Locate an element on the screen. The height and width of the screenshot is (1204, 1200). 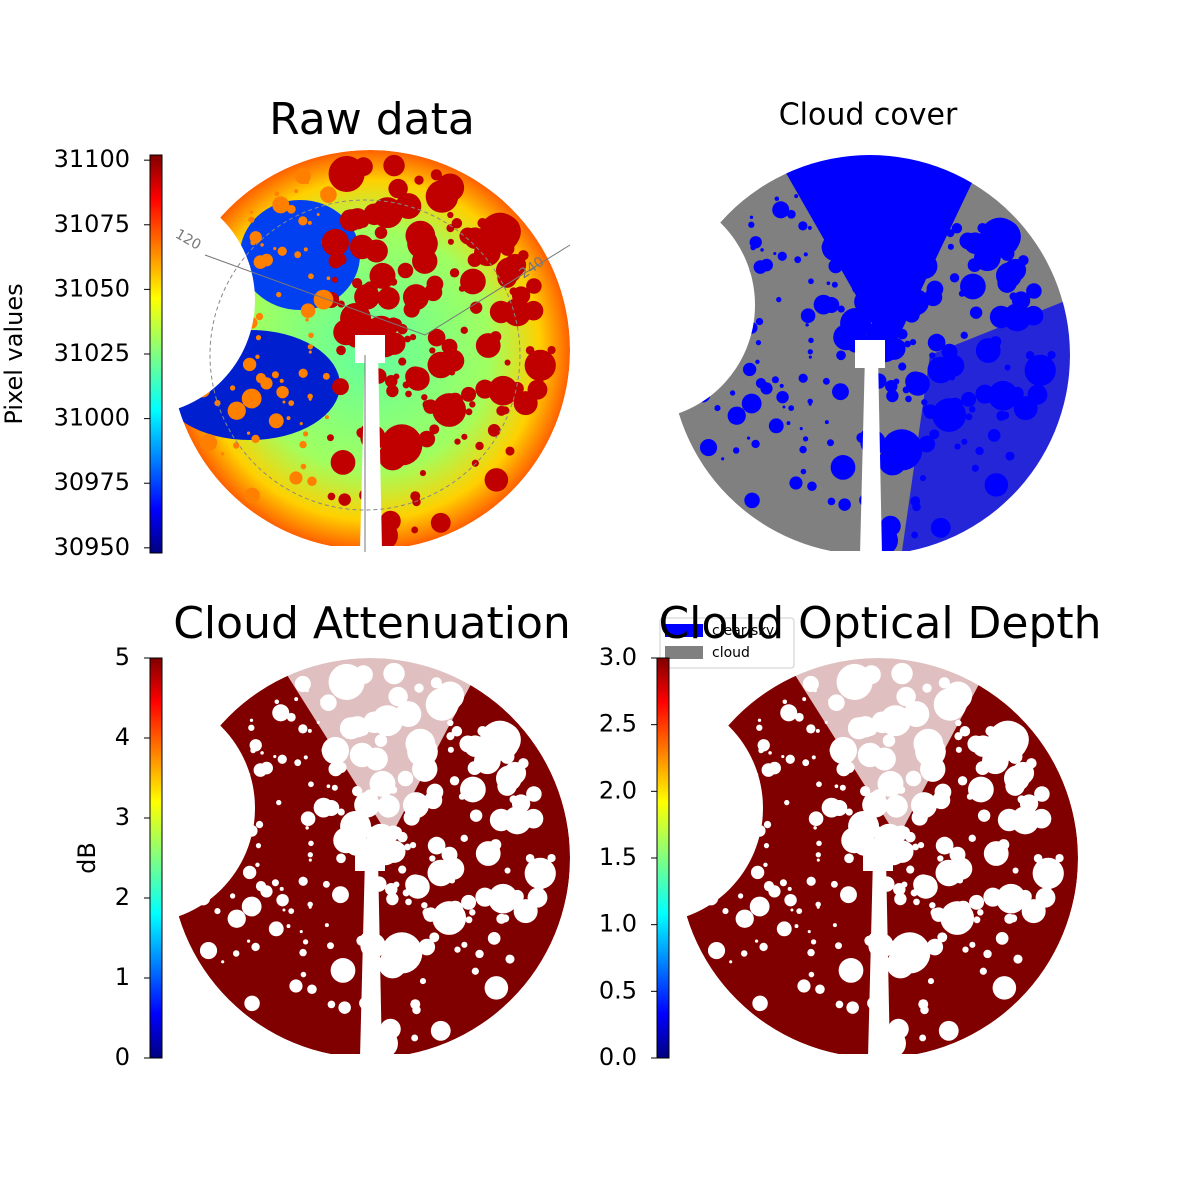
colorbar-tick-label: 30950 is located at coordinates (92, 547).